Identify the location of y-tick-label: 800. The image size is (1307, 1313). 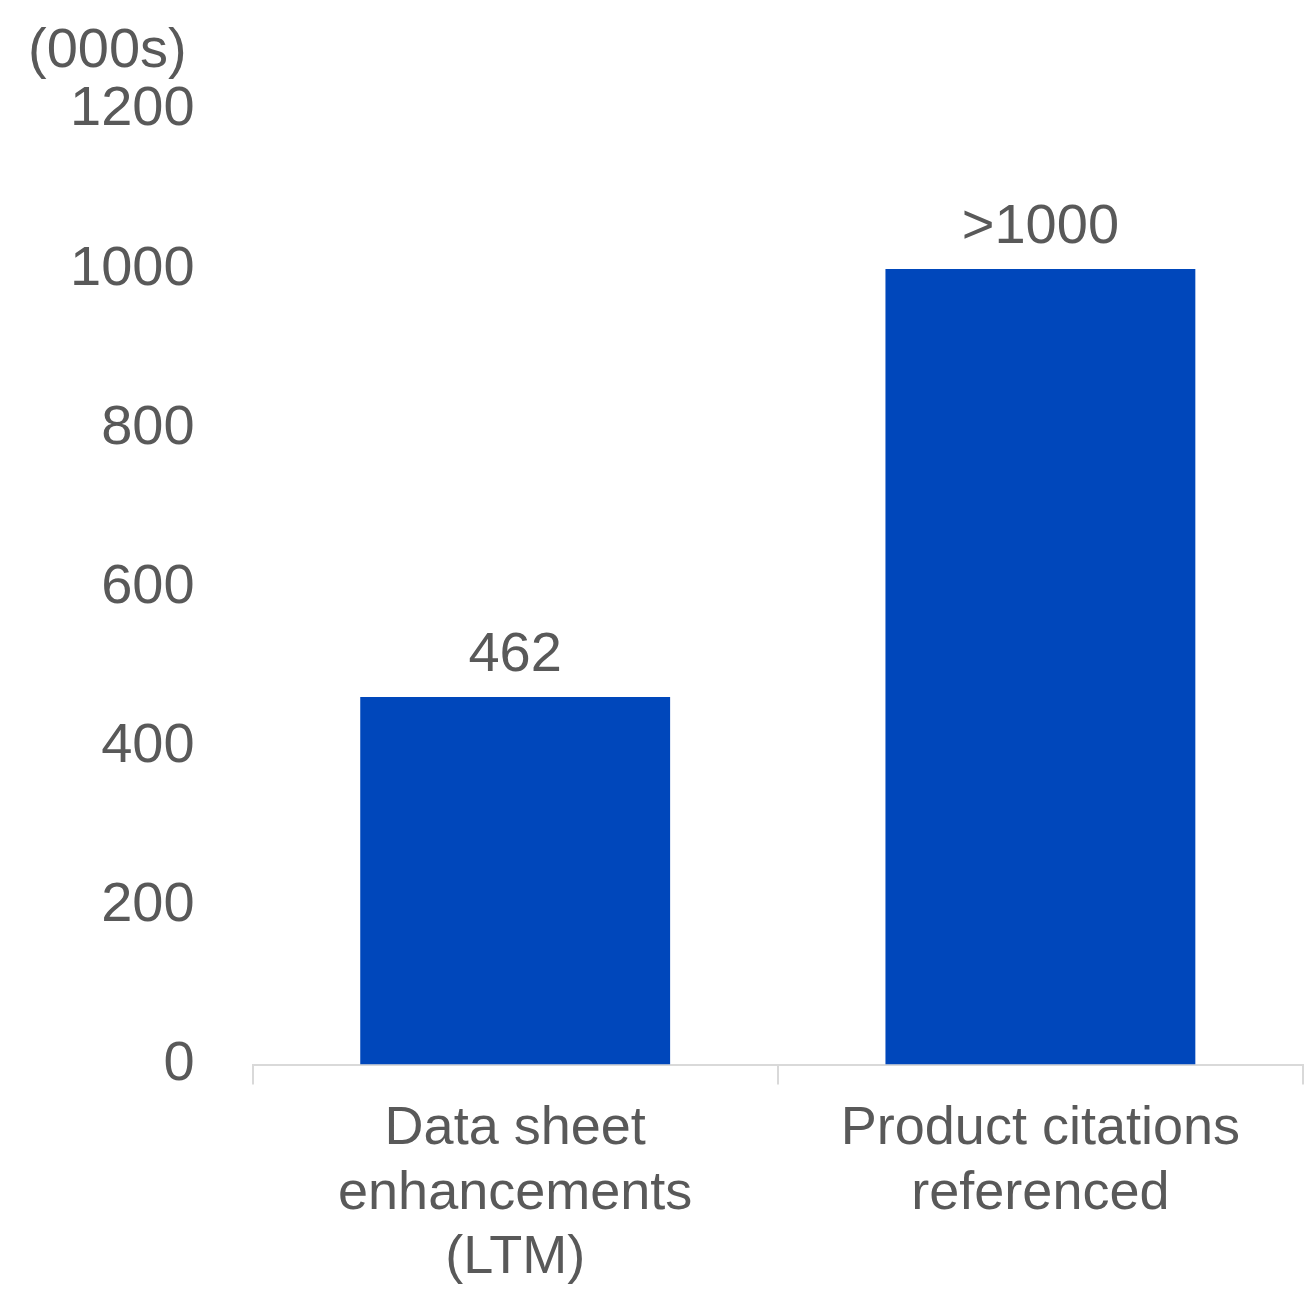
(148, 424).